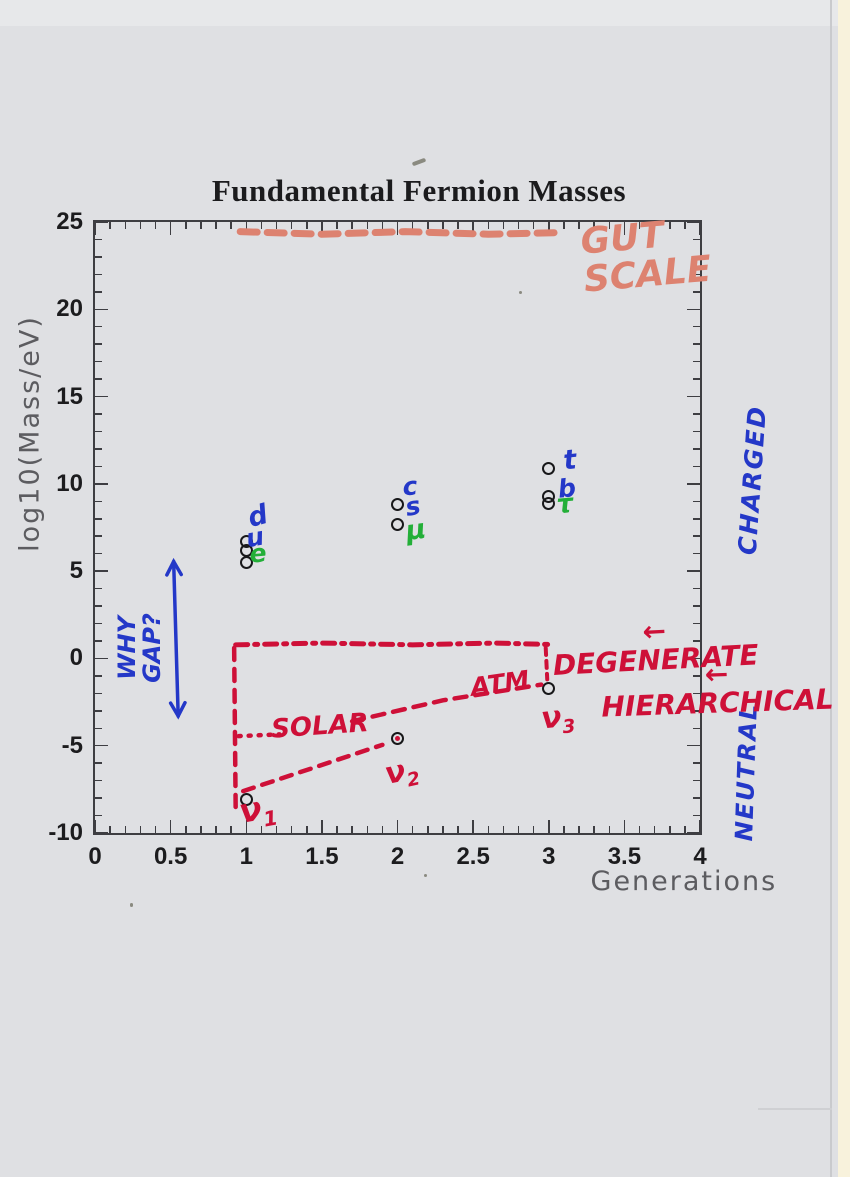  Describe the element at coordinates (700, 856) in the screenshot. I see `x-tick-label: 4` at that location.